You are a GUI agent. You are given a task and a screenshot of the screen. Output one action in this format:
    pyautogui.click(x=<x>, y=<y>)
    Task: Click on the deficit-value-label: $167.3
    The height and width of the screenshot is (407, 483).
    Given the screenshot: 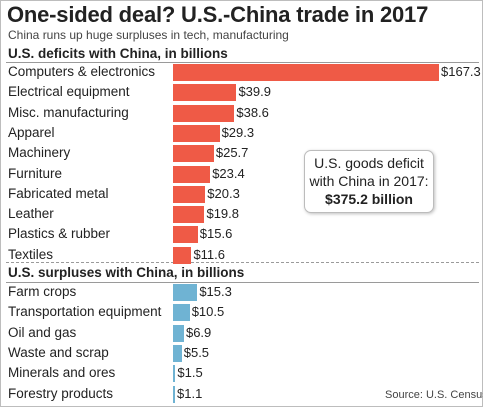 What is the action you would take?
    pyautogui.click(x=461, y=71)
    